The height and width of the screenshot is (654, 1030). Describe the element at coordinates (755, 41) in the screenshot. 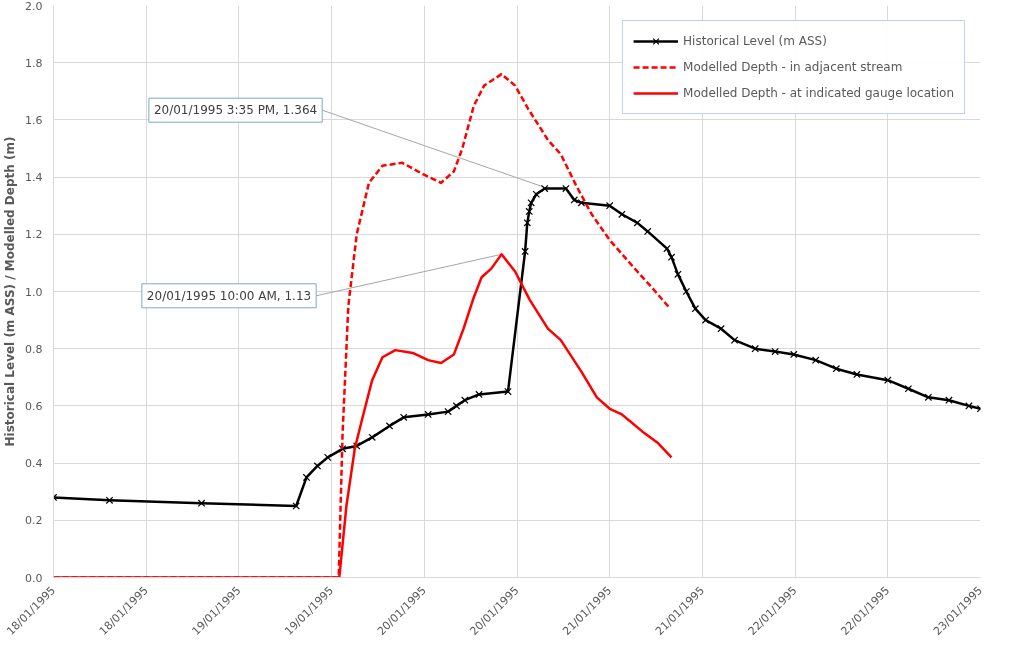

I see `legend-label: Historical Level (m ASS)` at that location.